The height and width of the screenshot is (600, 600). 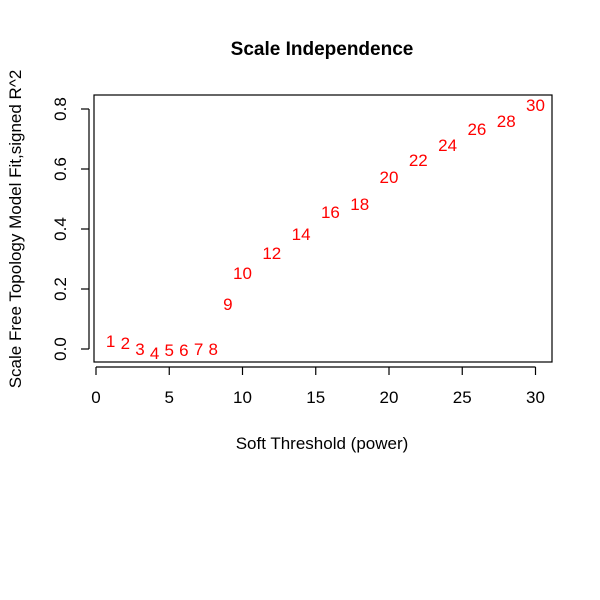 What do you see at coordinates (359, 204) in the screenshot?
I see `data-point-label: 18` at bounding box center [359, 204].